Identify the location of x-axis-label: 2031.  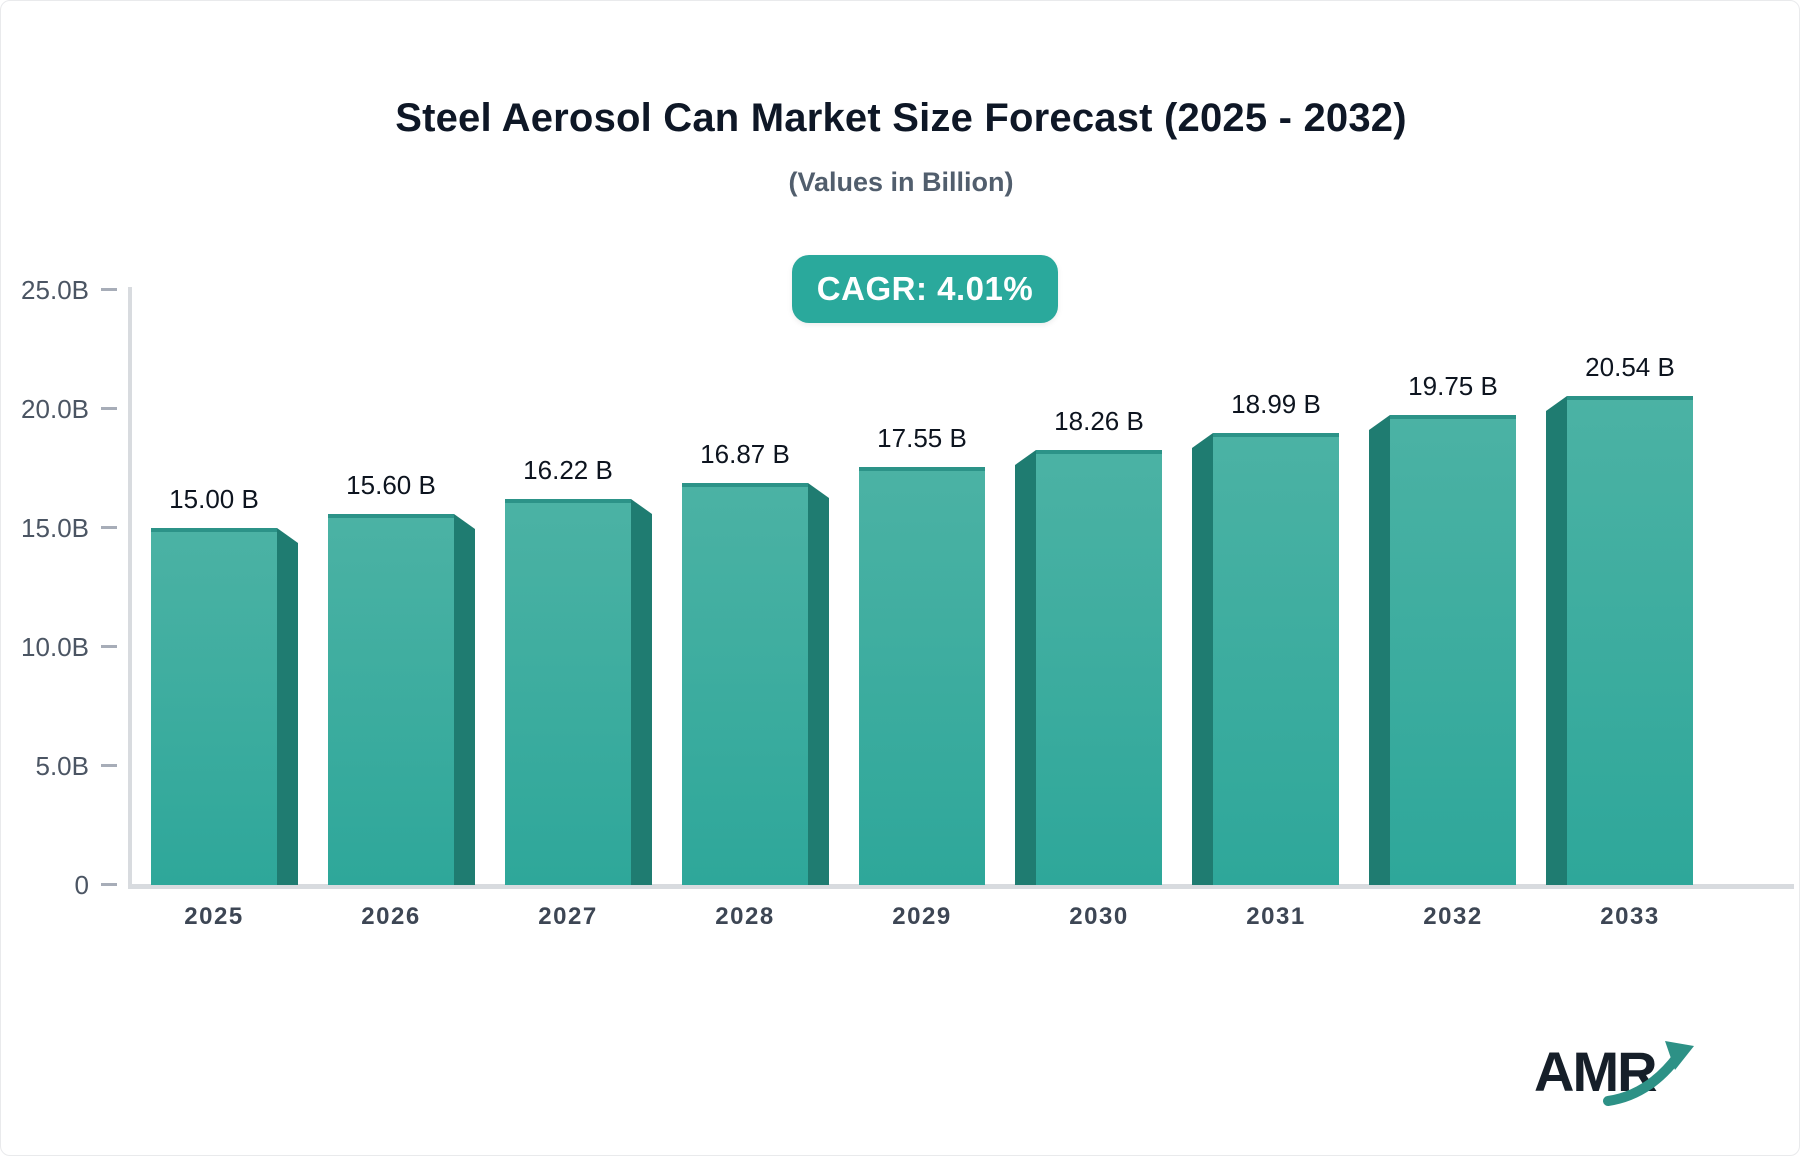
(1276, 916).